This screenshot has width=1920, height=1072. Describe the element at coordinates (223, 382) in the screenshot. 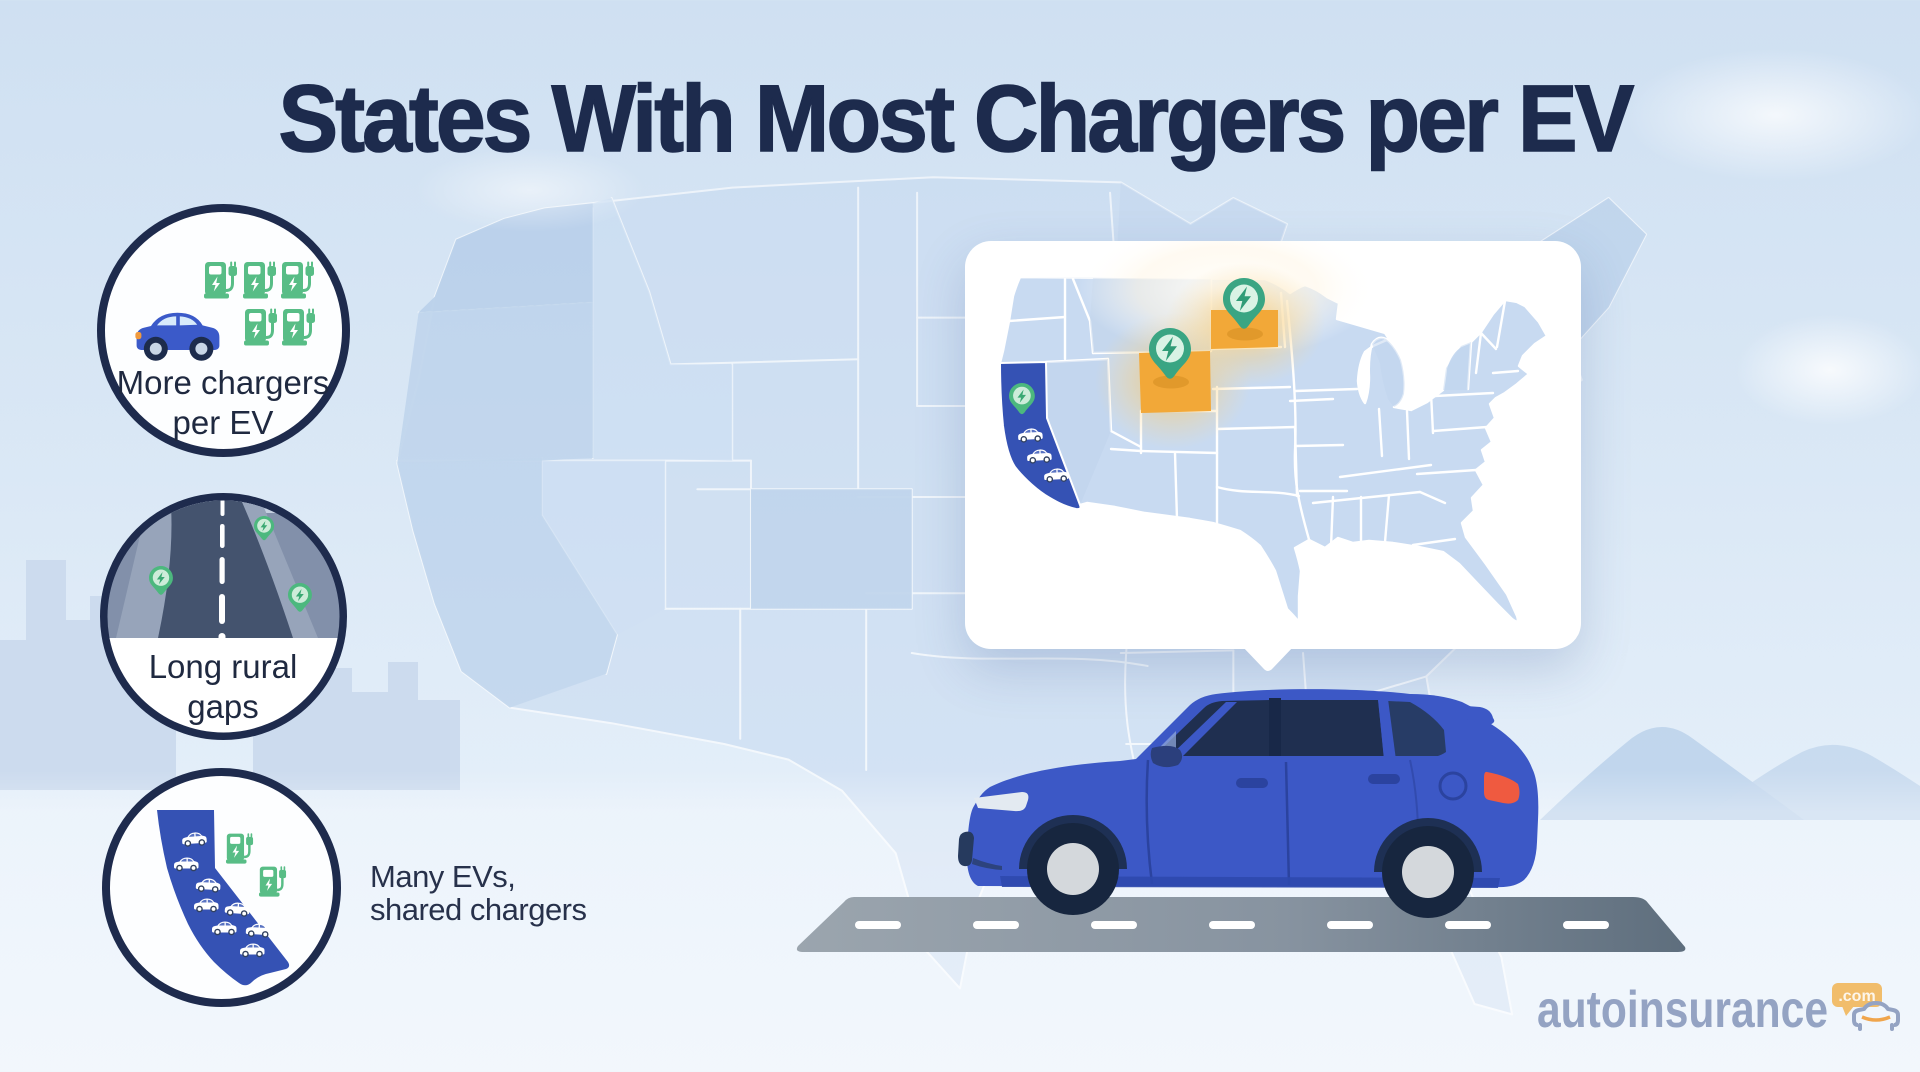

I see `svg-text: More chargers` at that location.